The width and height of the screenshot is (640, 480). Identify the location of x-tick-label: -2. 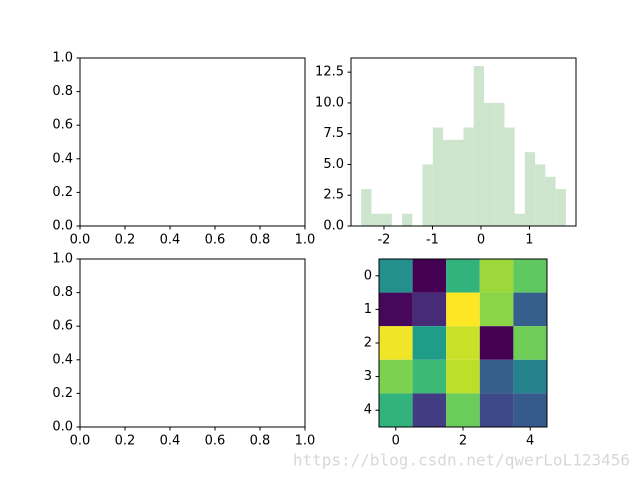
(383, 240).